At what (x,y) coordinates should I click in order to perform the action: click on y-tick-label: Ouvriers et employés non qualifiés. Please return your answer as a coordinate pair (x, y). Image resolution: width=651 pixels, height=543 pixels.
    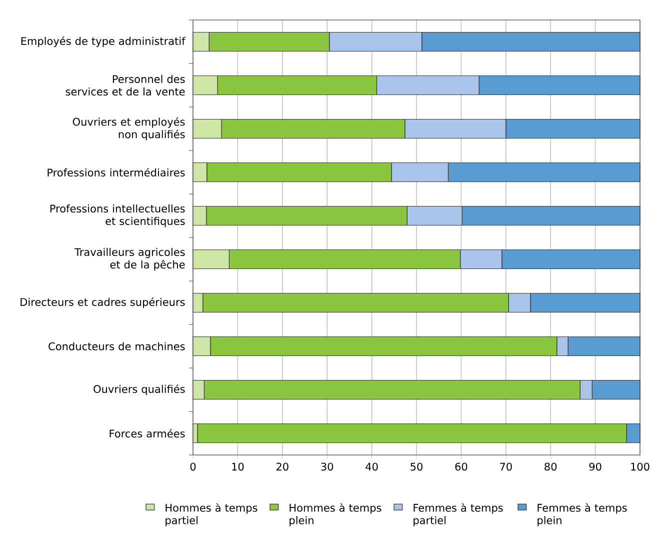
    Looking at the image, I should click on (128, 128).